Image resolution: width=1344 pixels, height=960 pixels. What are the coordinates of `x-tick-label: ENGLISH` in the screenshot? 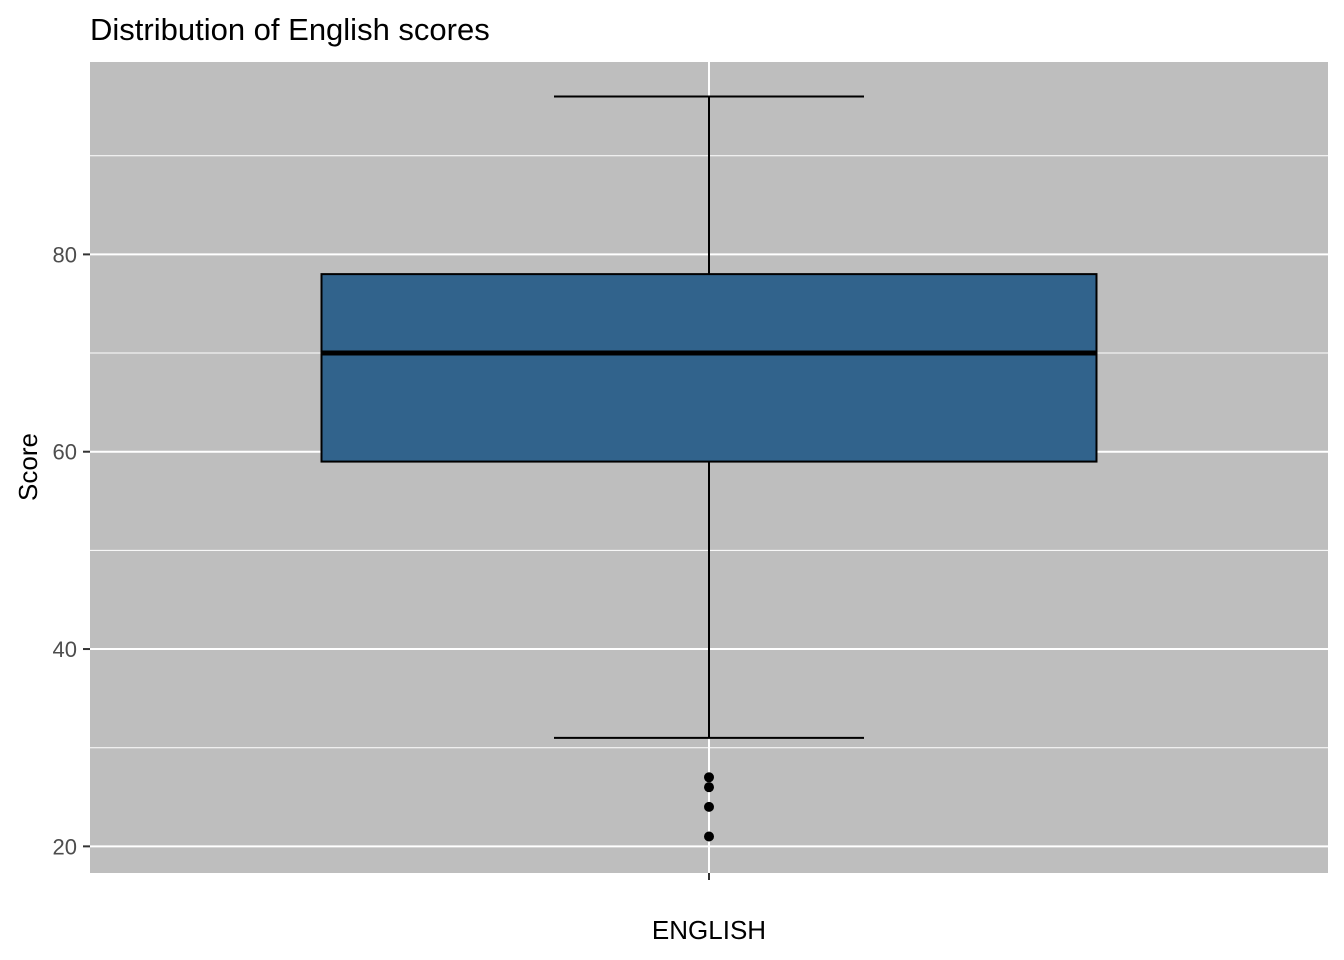 It's located at (709, 930).